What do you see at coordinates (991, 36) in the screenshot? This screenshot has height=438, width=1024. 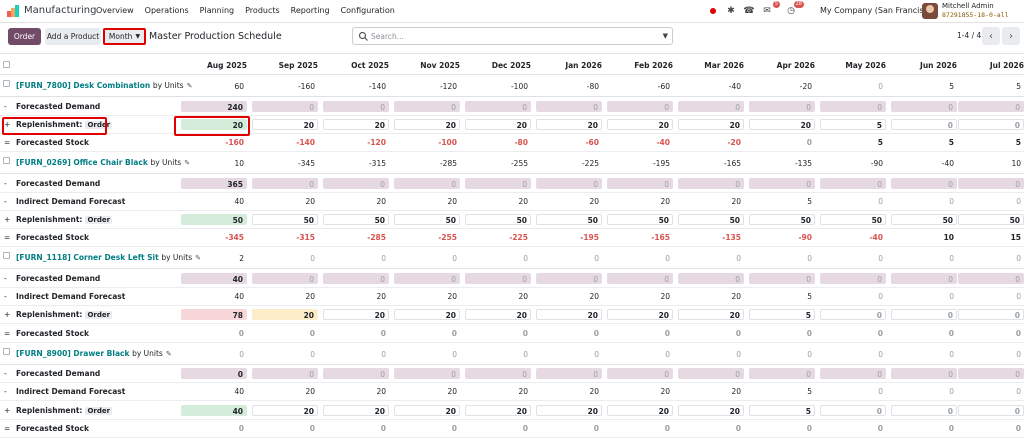 I see `pager-previous-button: ‹` at bounding box center [991, 36].